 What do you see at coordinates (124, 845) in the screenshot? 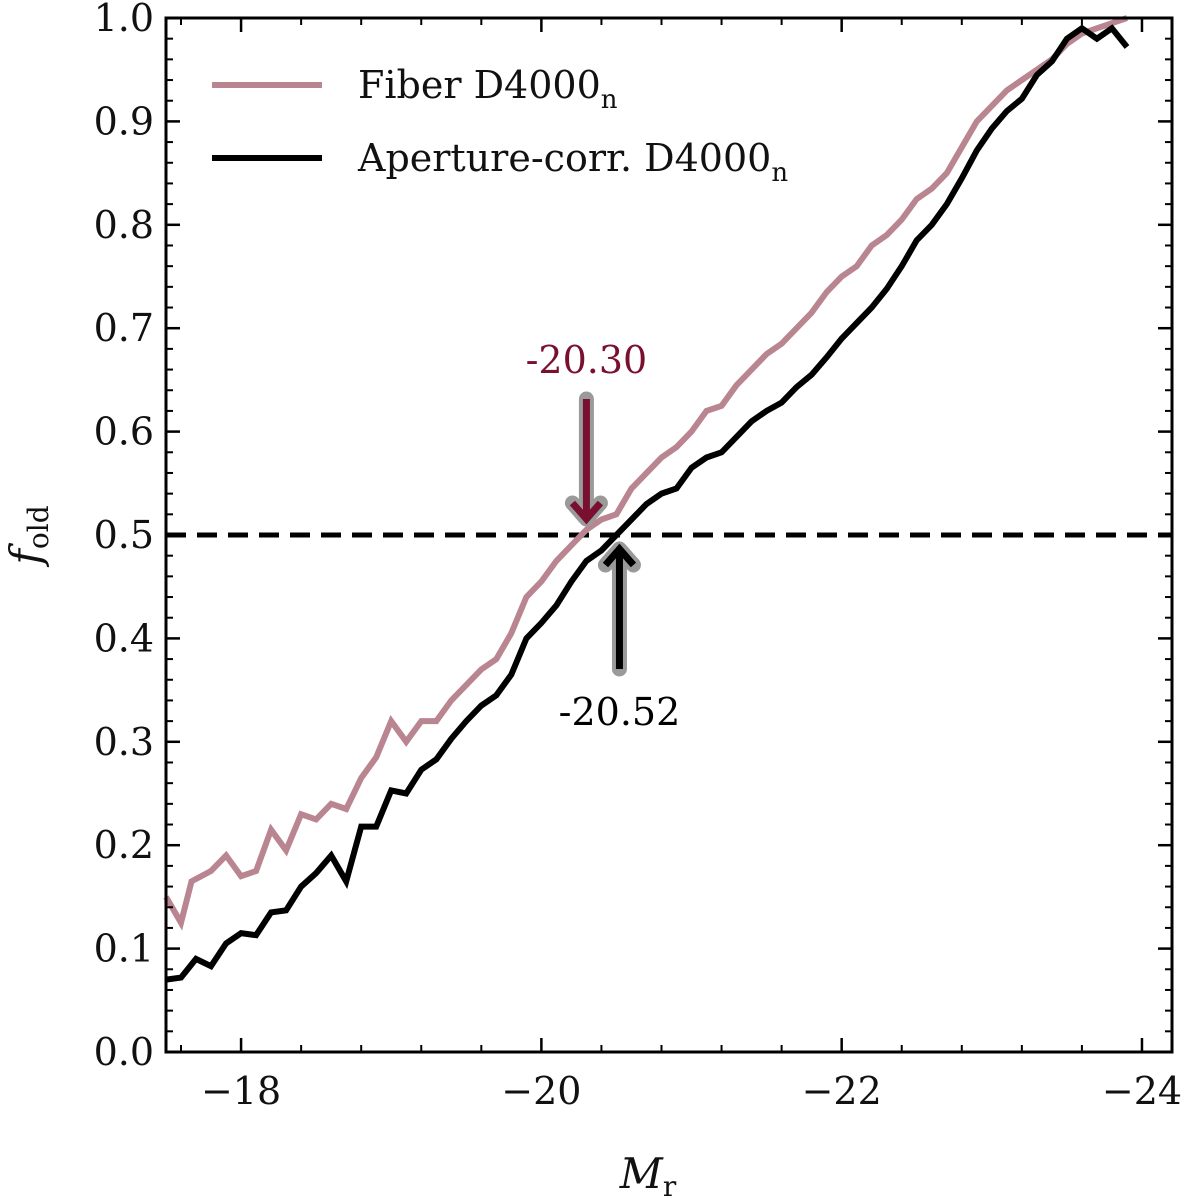
I see `y-tick-label: 0.2` at bounding box center [124, 845].